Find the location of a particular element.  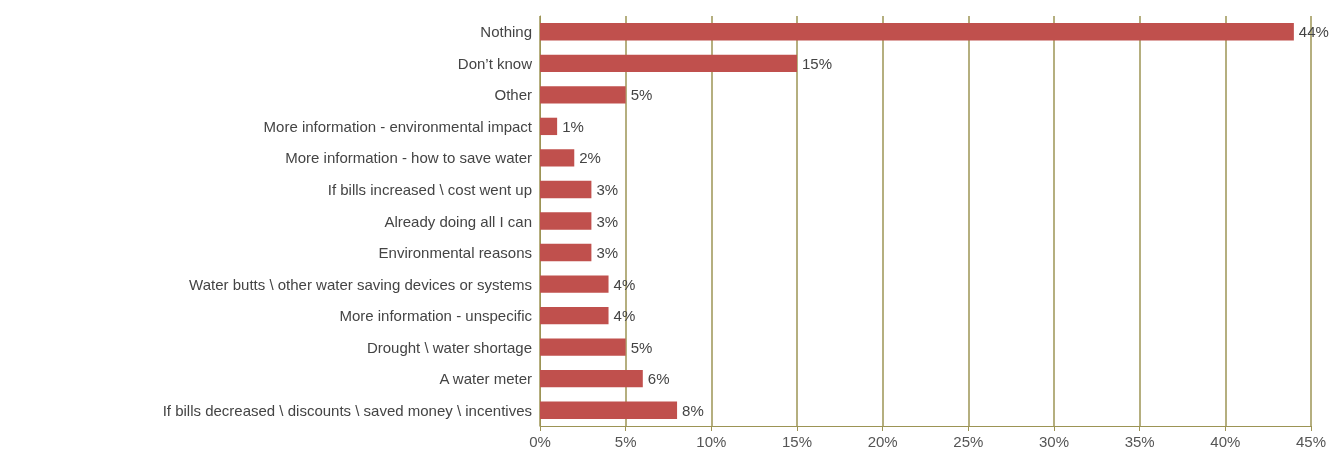

x-tick-label: 35% is located at coordinates (1139, 441).